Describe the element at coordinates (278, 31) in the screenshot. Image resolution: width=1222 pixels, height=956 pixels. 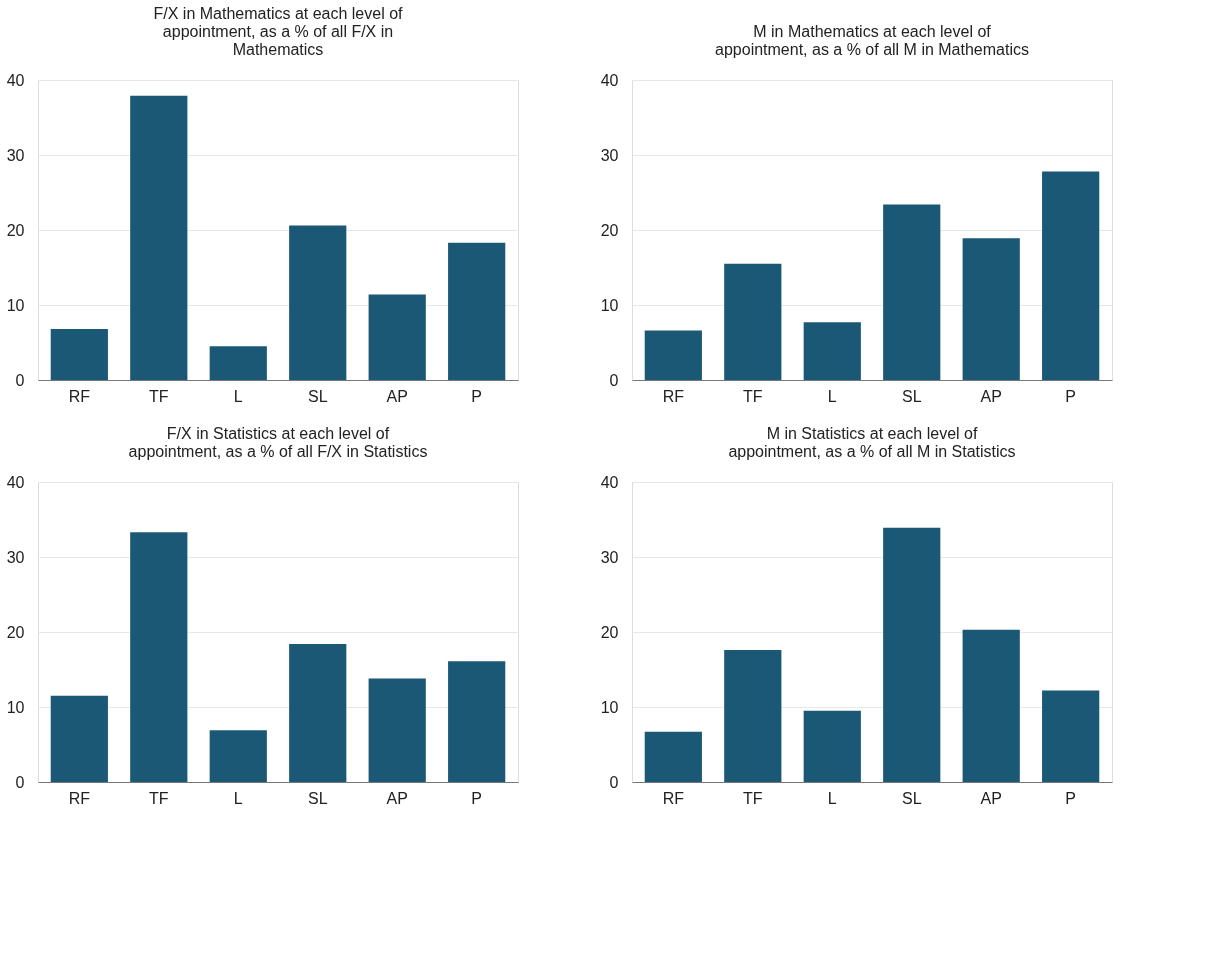
I see `chart-title: F/X in Mathematics at each level of appointment, as a % of all F/X in Mathematics` at that location.